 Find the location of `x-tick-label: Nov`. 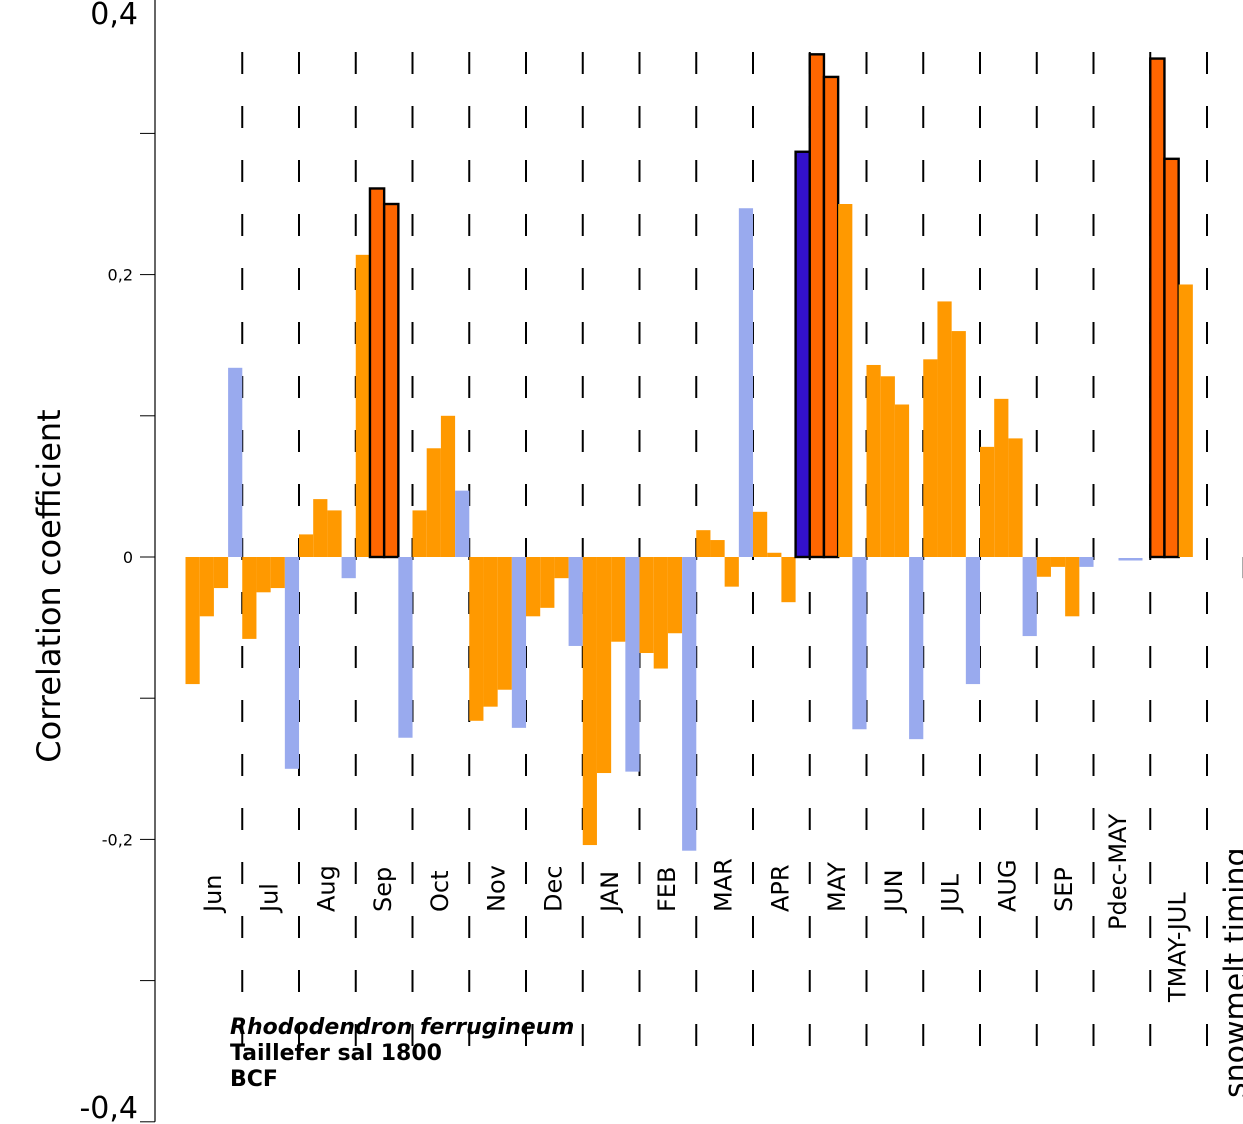

x-tick-label: Nov is located at coordinates (497, 888).